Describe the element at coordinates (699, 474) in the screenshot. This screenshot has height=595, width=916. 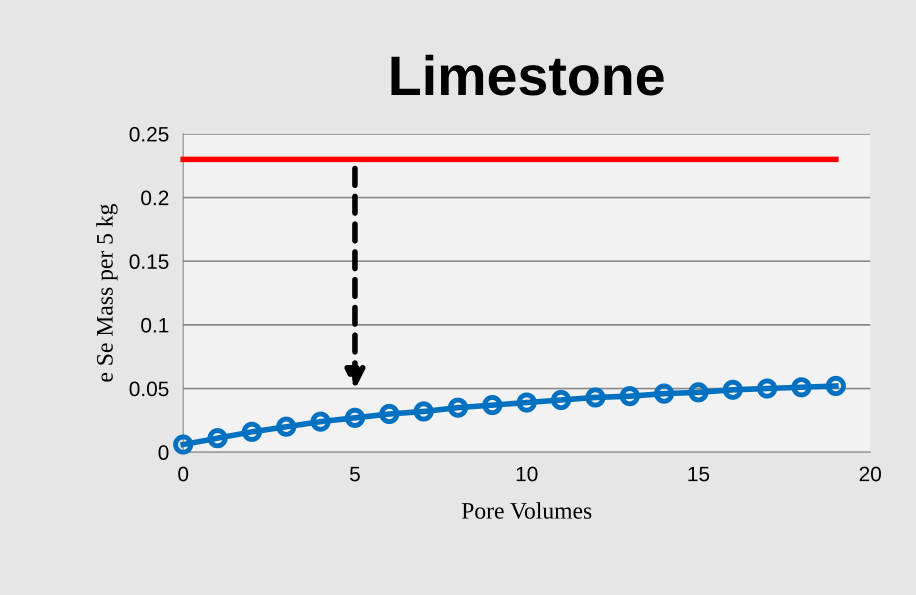
I see `x-tick-label: 15` at that location.